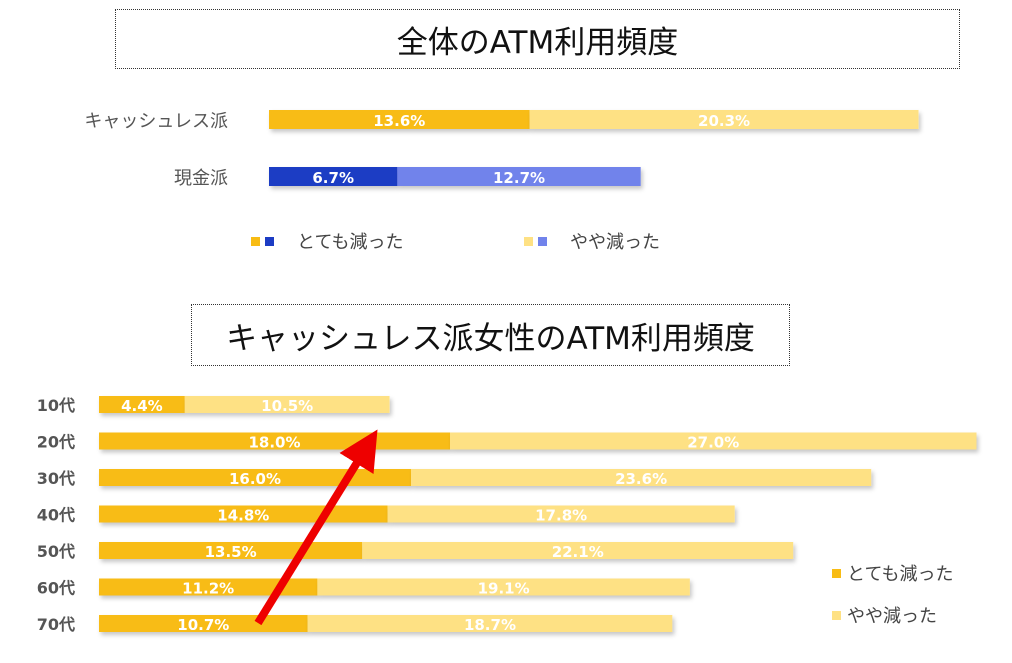 This screenshot has width=1012, height=663. What do you see at coordinates (56, 442) in the screenshot?
I see `category-label: 20代` at bounding box center [56, 442].